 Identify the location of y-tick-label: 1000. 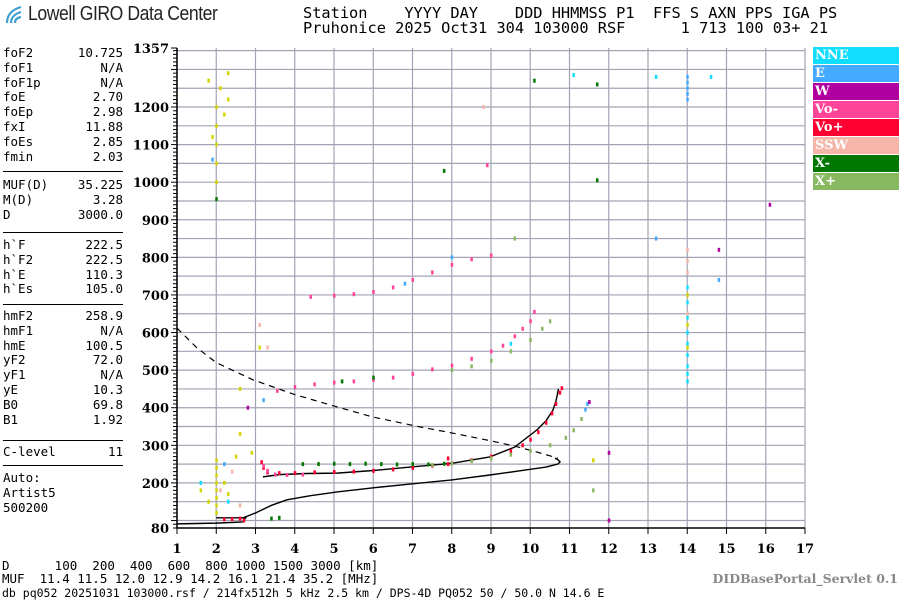
(151, 183).